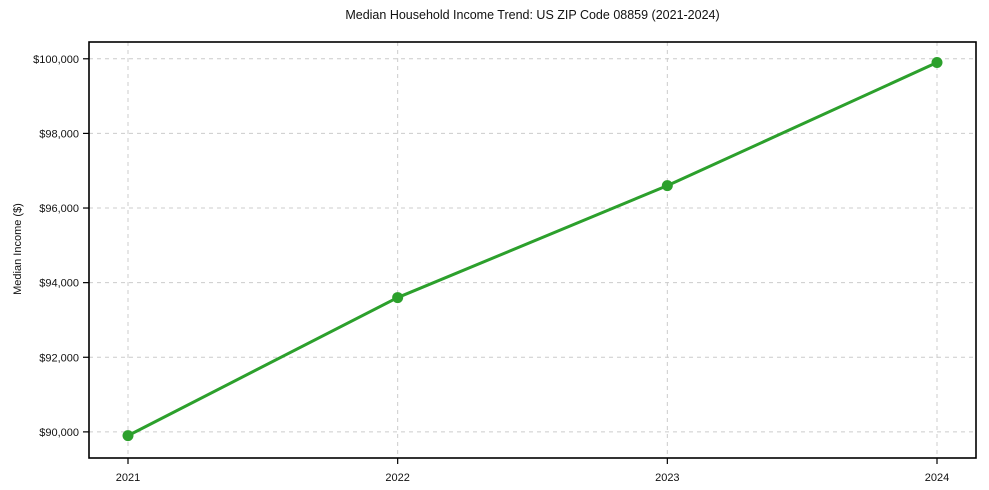 Image resolution: width=989 pixels, height=490 pixels. I want to click on y-tick-label: $94,000, so click(59, 284).